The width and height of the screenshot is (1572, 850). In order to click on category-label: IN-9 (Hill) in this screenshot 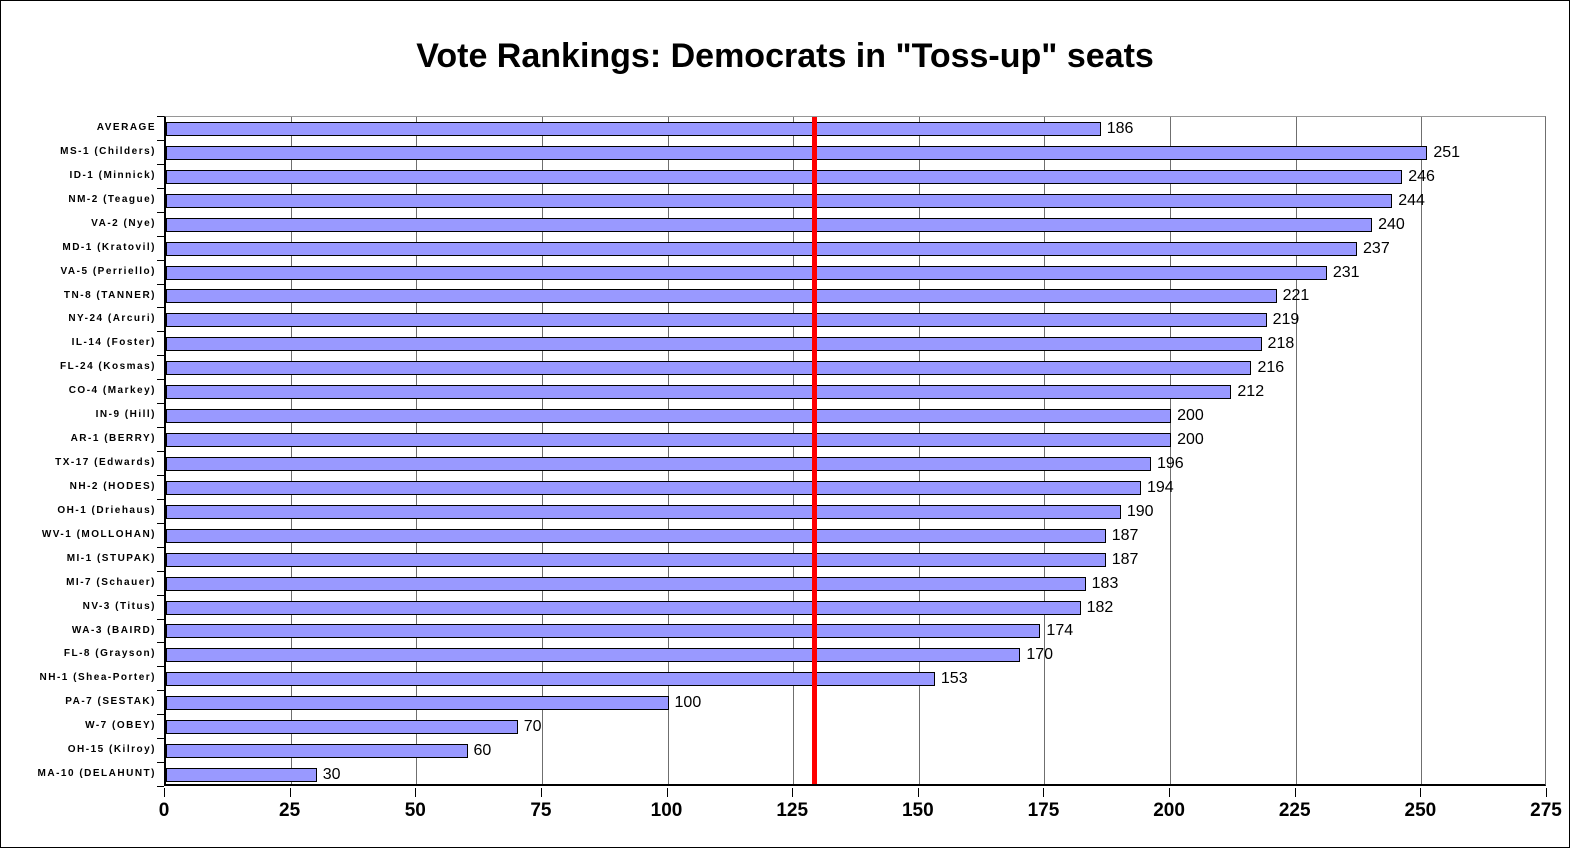, I will do `click(125, 415)`.